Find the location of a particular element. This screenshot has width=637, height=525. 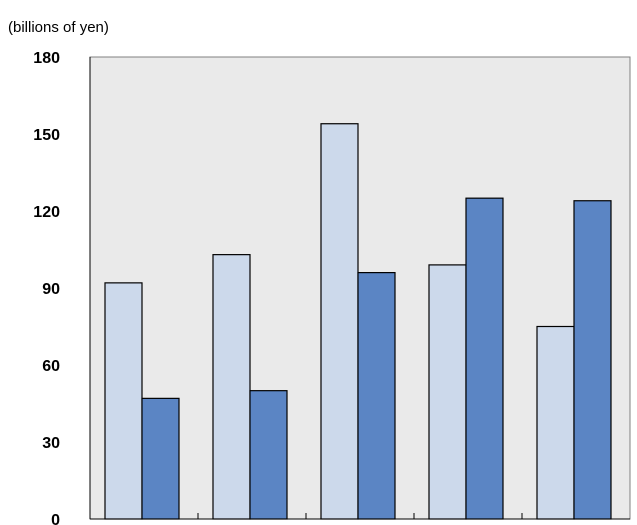

y-tick-label: 150 is located at coordinates (46, 135).